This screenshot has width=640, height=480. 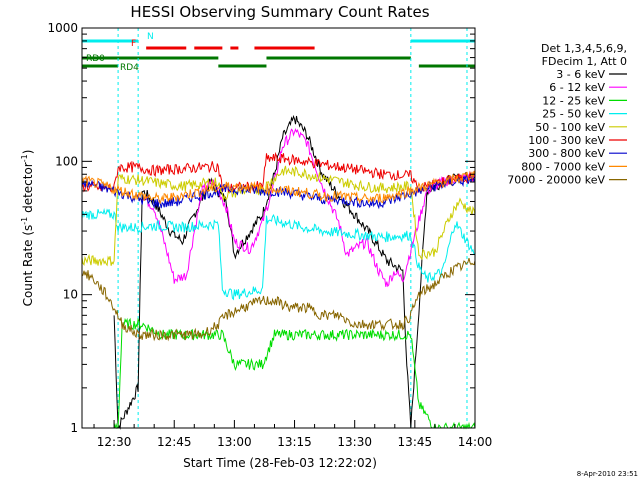 I want to click on legend-entry-label: 12 - 25 keV, so click(x=573, y=100).